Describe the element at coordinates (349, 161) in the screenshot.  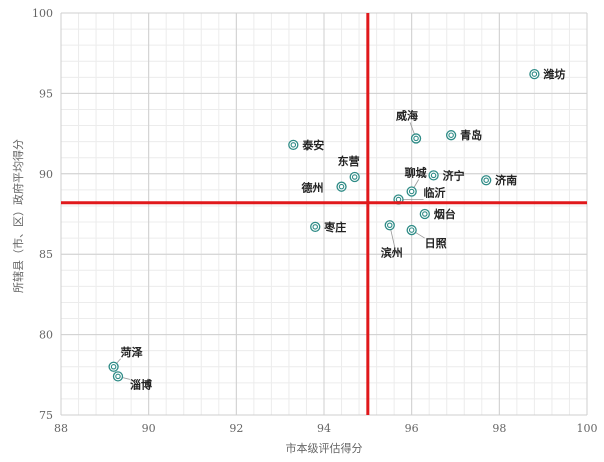
I see `point-label: 东营` at that location.